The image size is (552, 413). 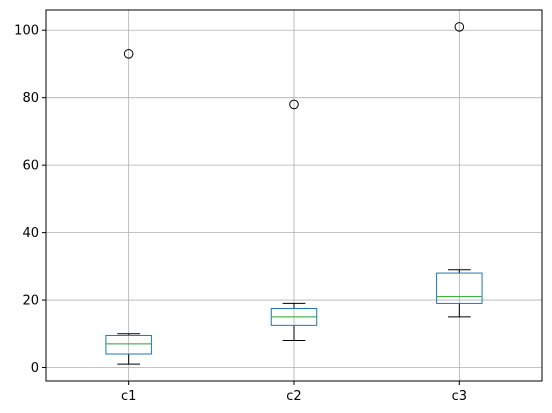 What do you see at coordinates (459, 170) in the screenshot?
I see `box-c3` at bounding box center [459, 170].